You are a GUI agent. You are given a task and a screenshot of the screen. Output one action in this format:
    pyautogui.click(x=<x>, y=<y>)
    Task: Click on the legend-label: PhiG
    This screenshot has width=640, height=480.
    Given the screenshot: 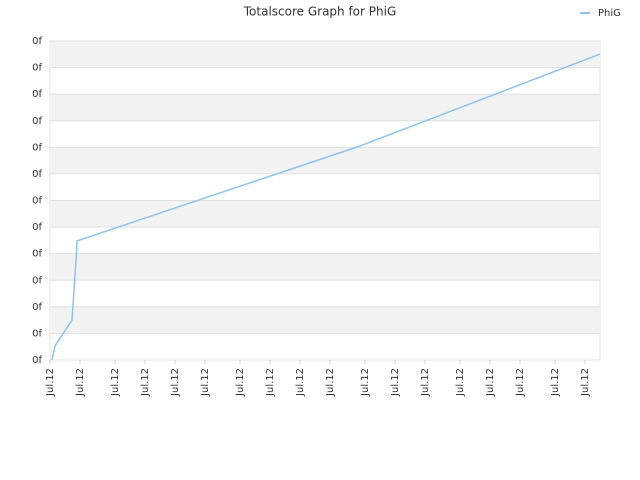 What is the action you would take?
    pyautogui.click(x=609, y=13)
    